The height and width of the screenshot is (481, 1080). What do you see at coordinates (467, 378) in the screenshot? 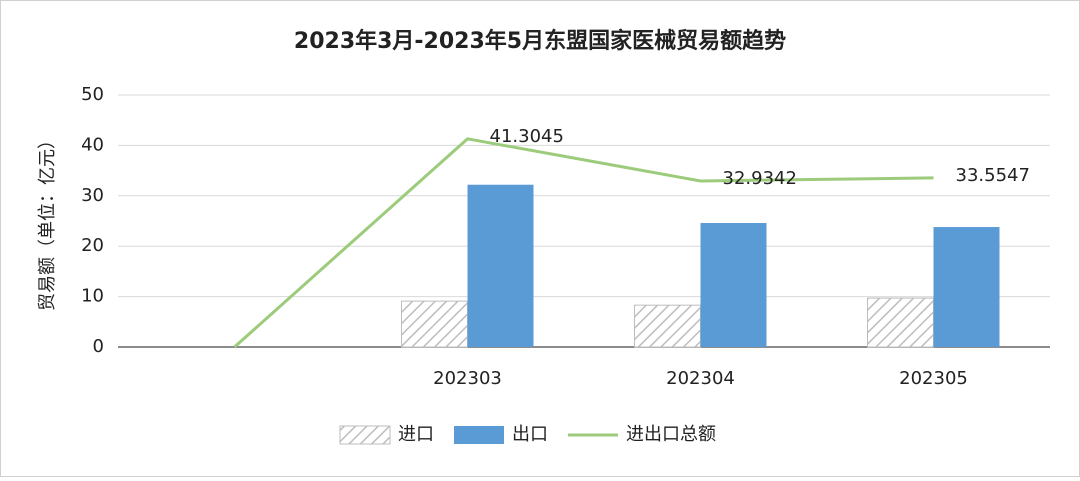
I see `x-tick-label: 202303` at bounding box center [467, 378].